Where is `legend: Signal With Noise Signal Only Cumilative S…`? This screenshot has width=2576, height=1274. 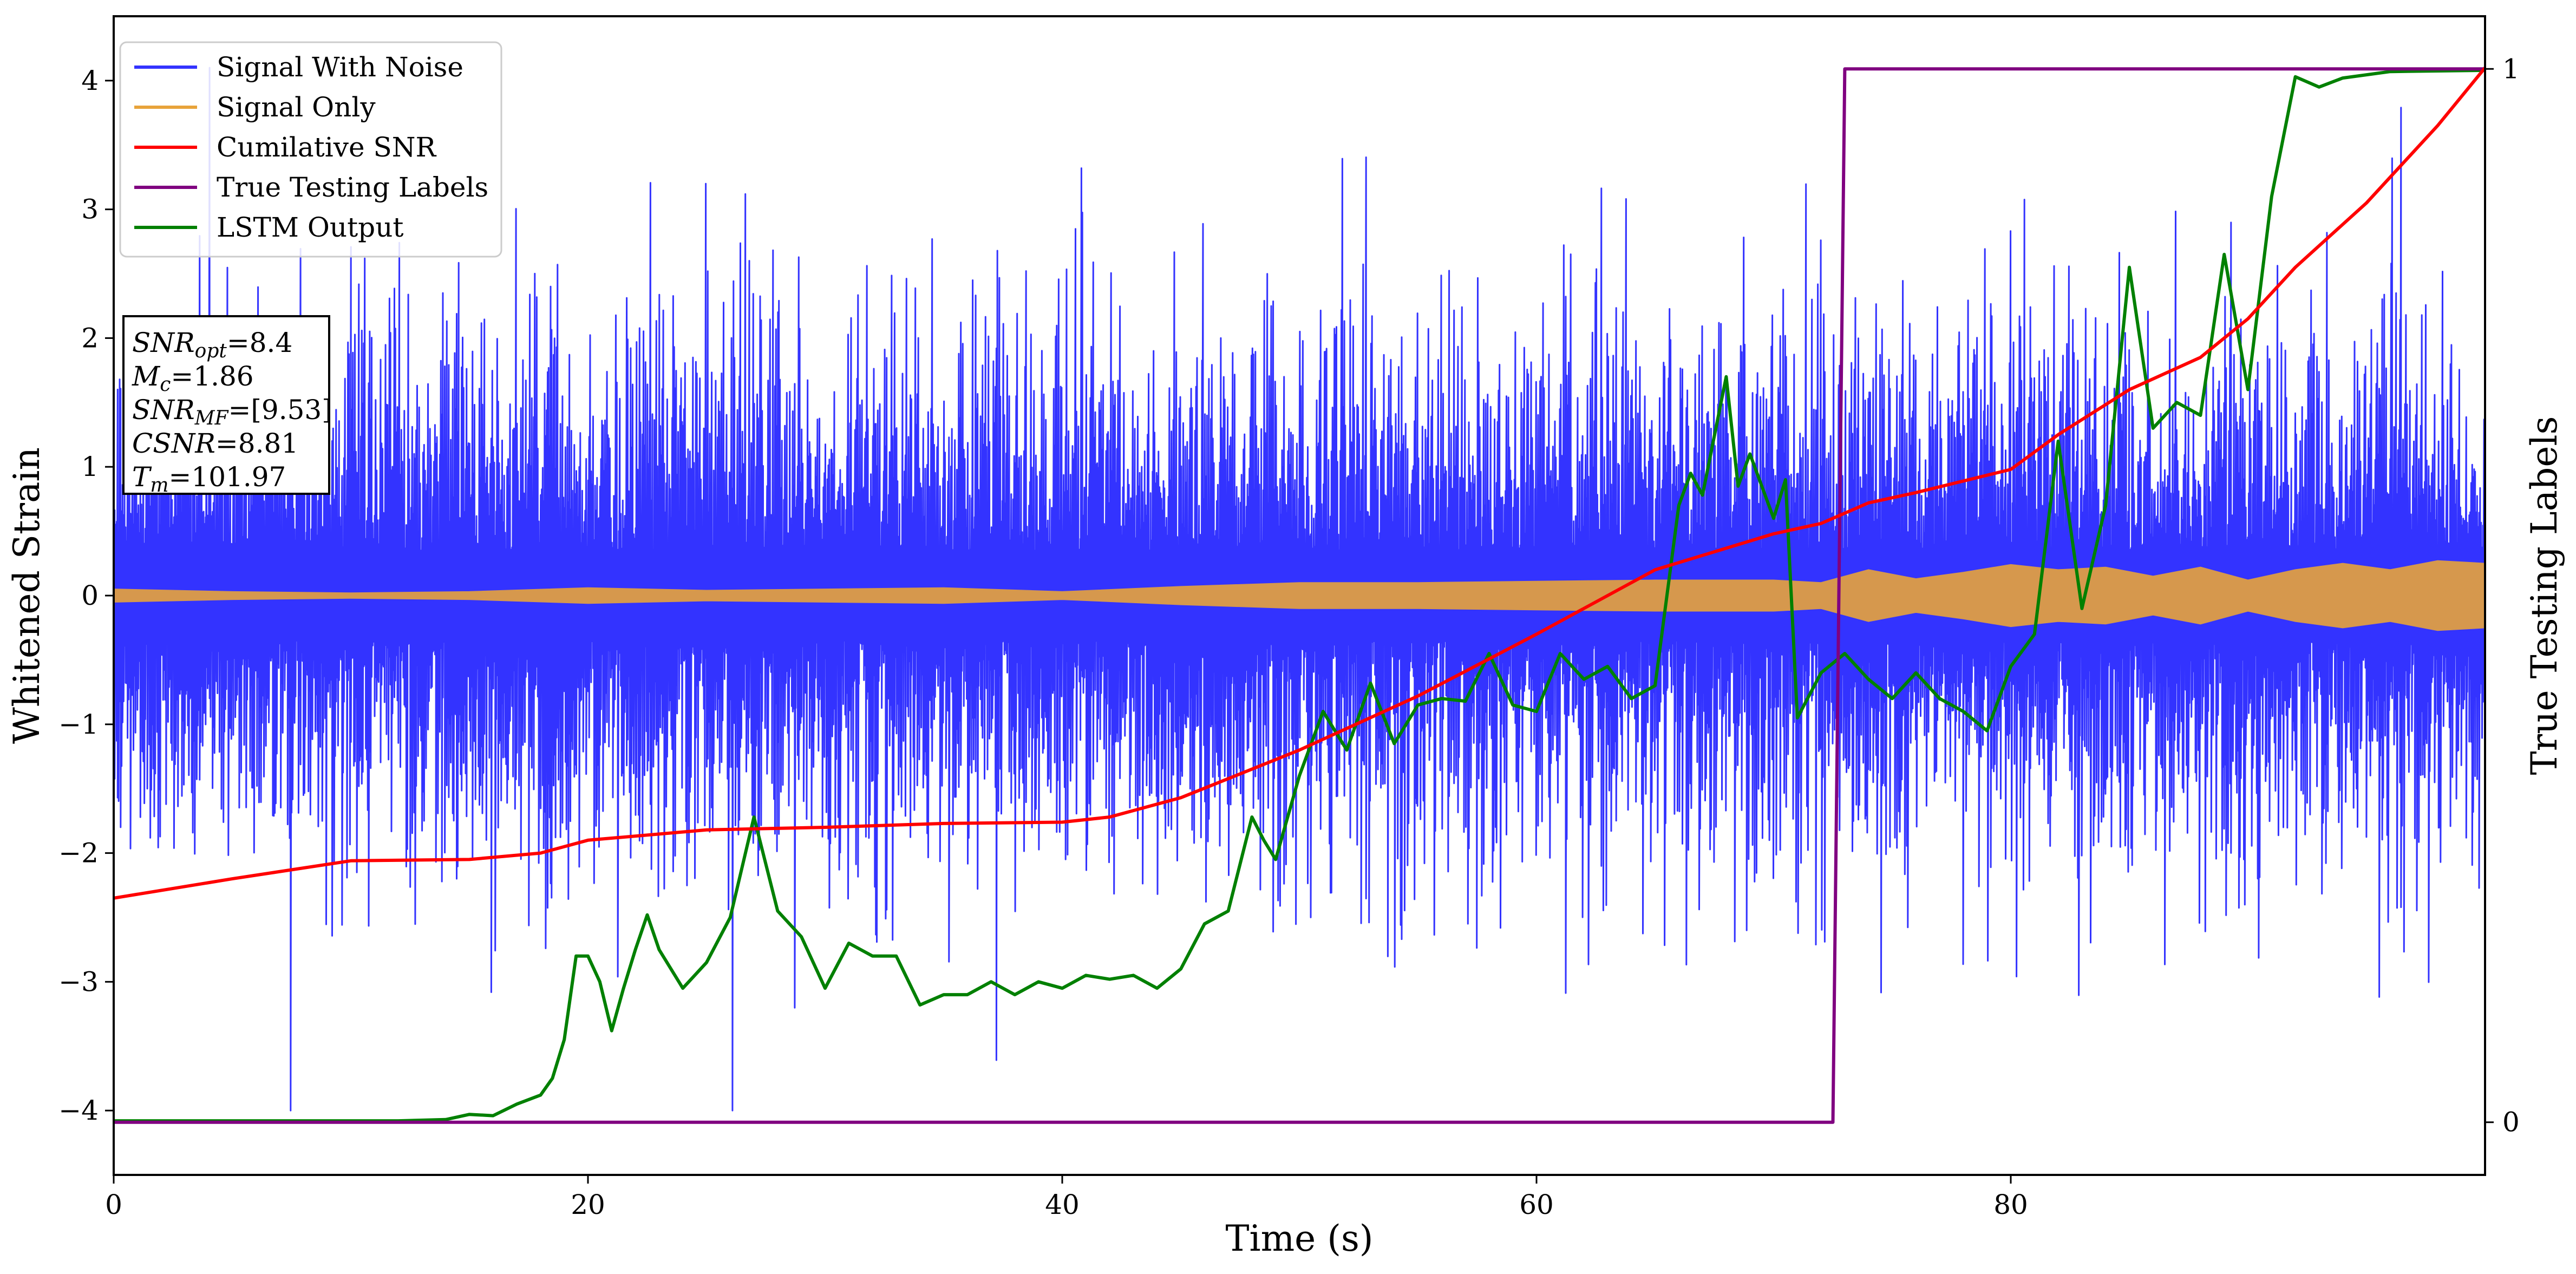 legend: Signal With Noise Signal Only Cumilative S… is located at coordinates (310, 149).